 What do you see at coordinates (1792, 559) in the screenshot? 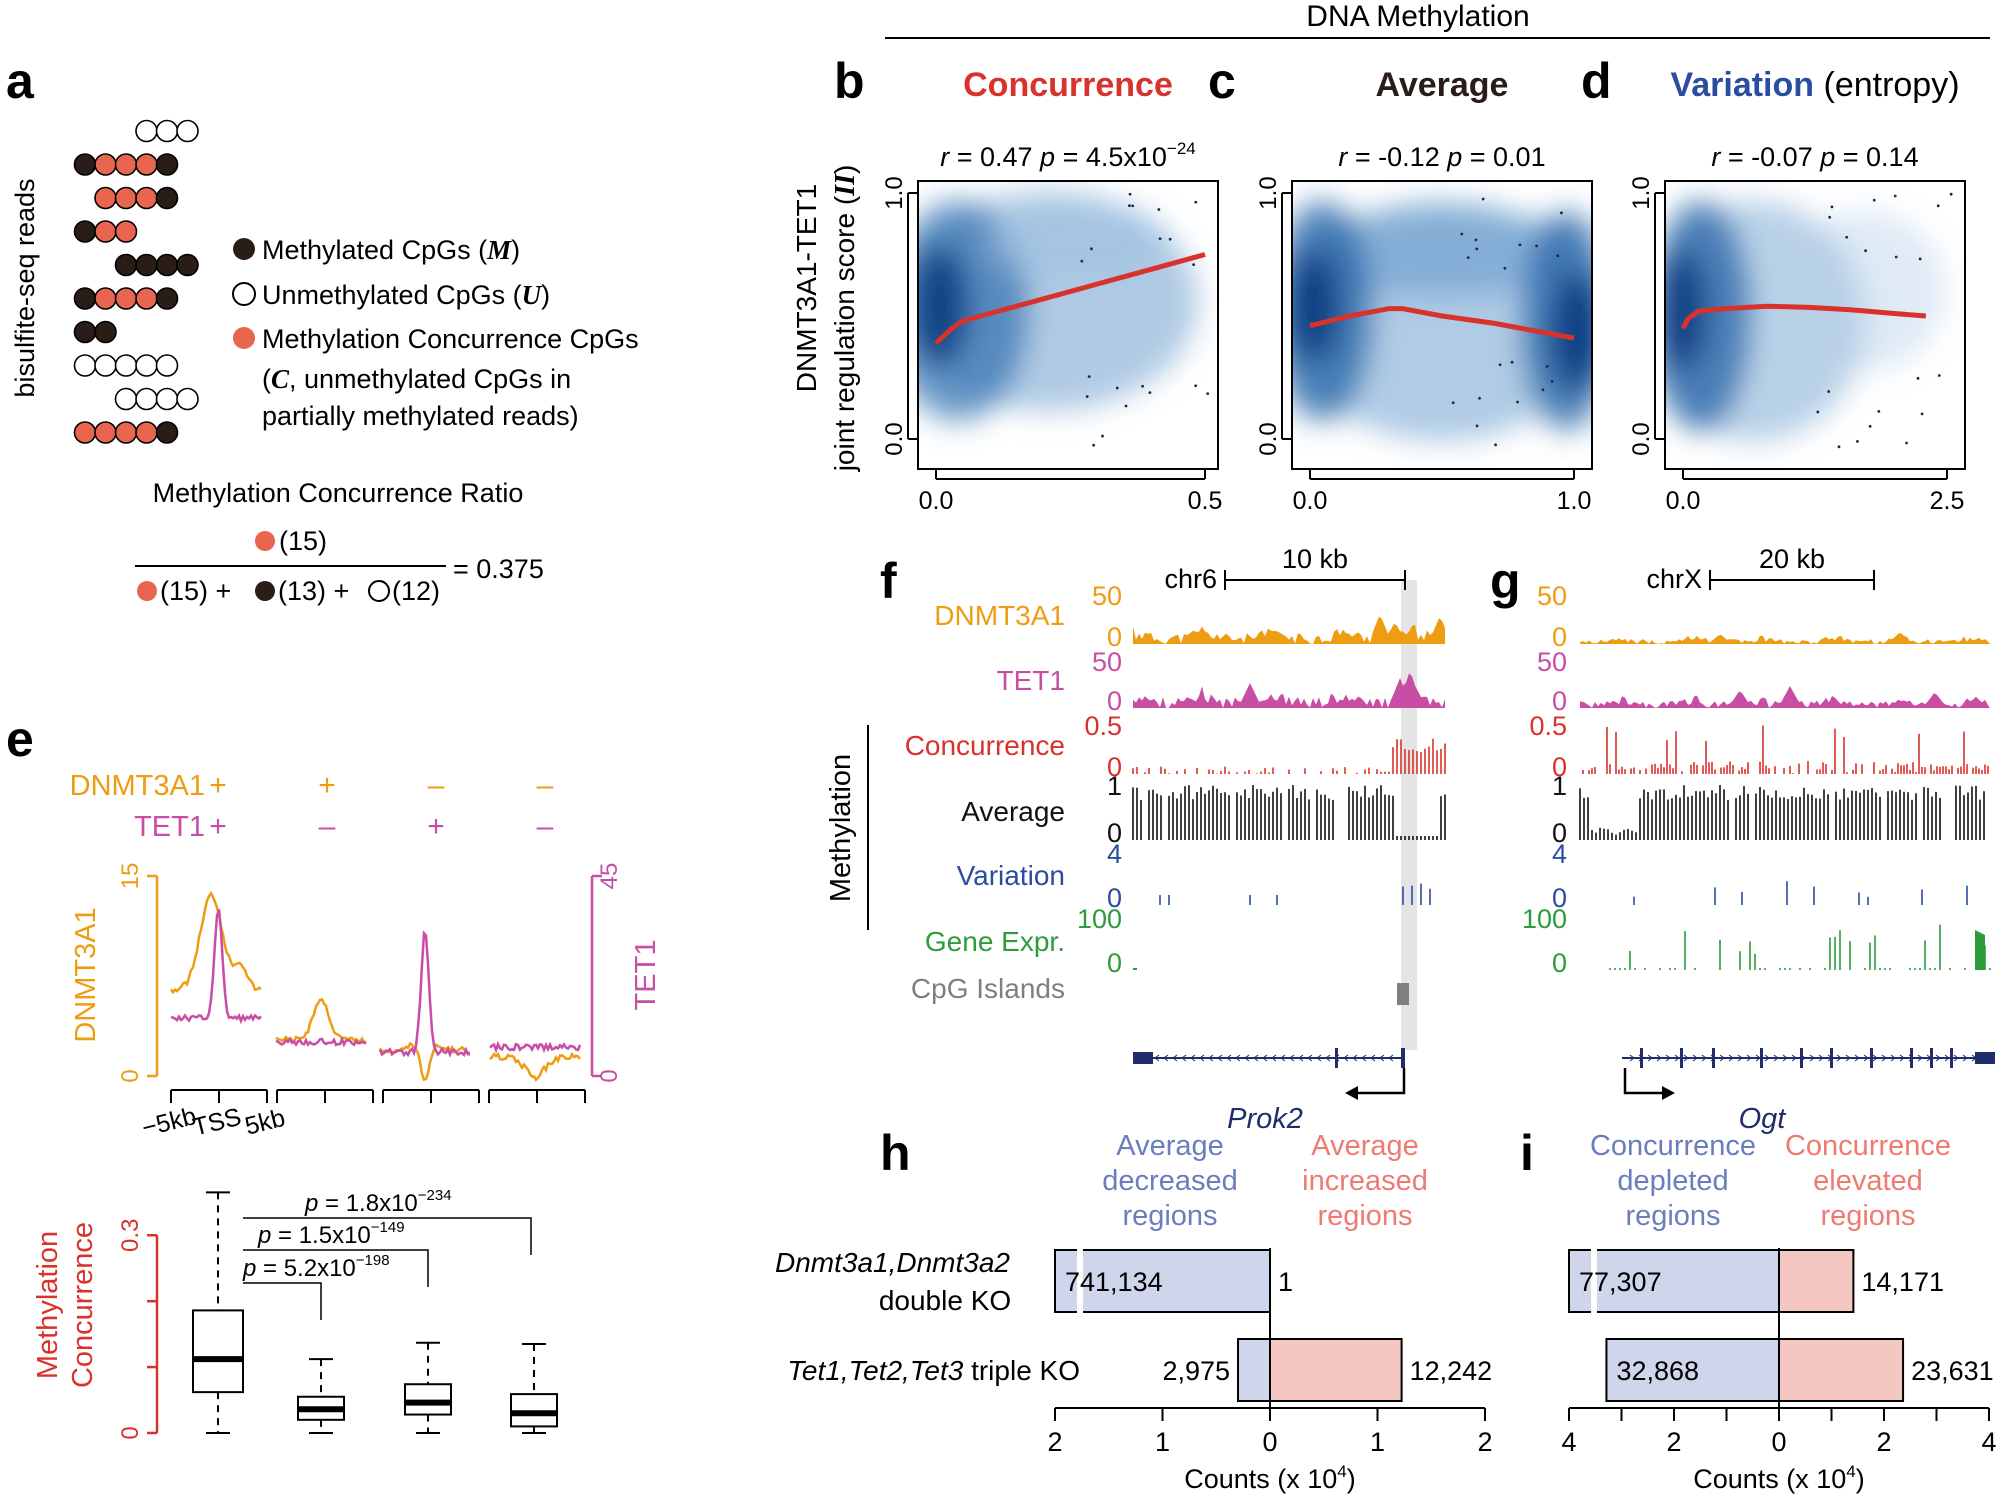
I see `scale-bar-label: 20 kb` at bounding box center [1792, 559].